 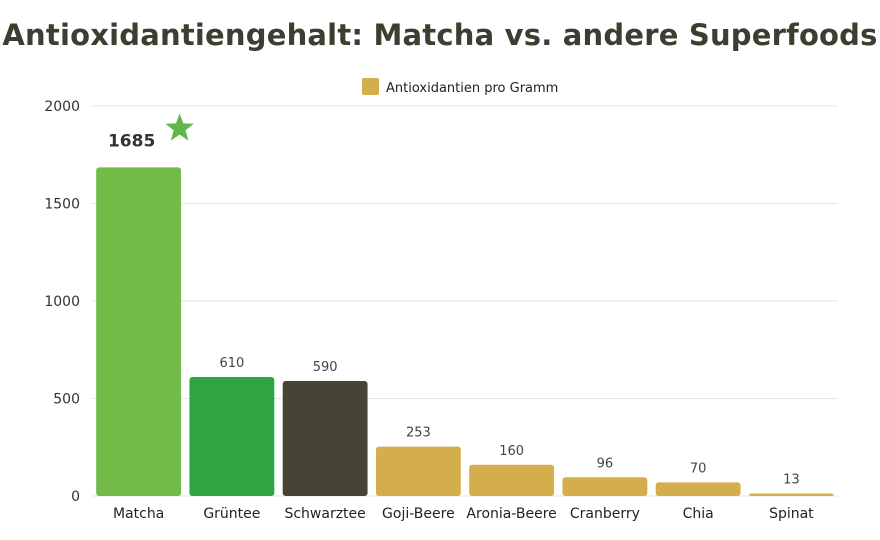 I want to click on value-label-matcha: 1685, so click(x=131, y=141).